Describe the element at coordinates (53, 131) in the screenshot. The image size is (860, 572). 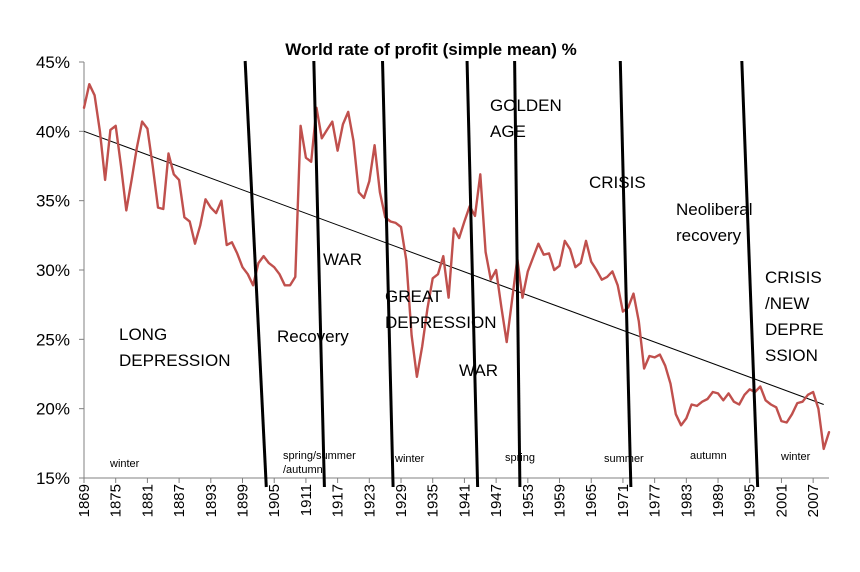
I see `y-tick-label: 40%` at that location.